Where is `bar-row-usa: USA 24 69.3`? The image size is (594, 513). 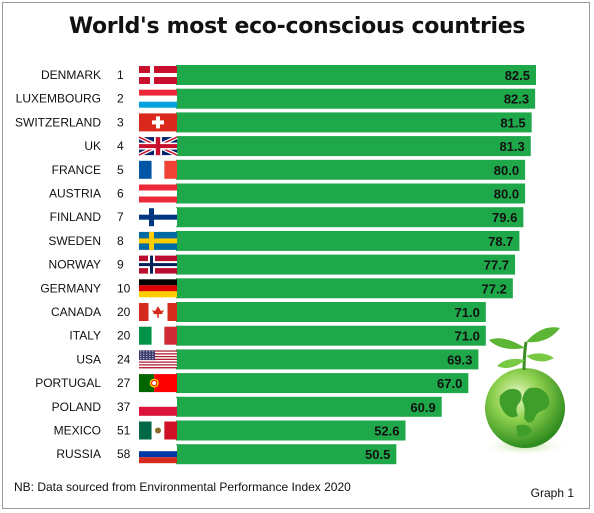
bar-row-usa: USA 24 69.3 is located at coordinates (277, 359).